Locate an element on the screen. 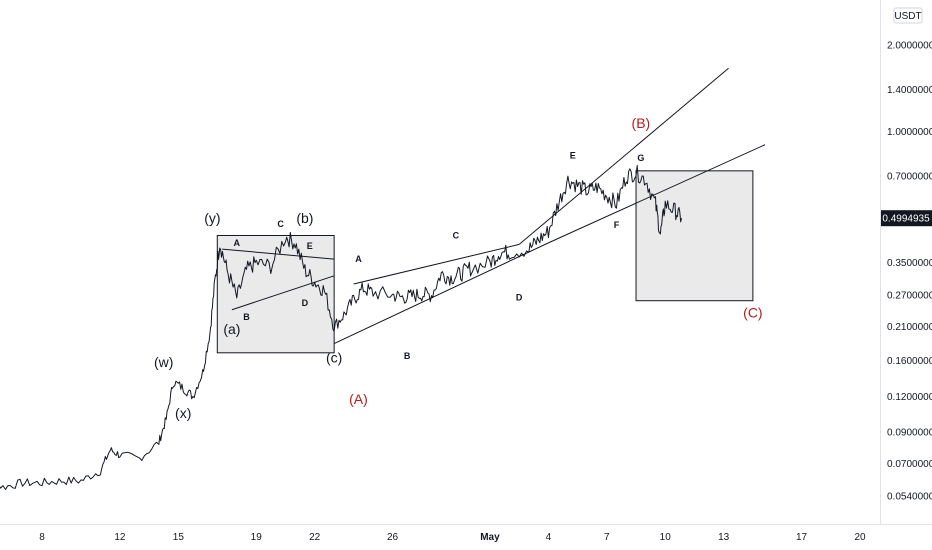 The image size is (932, 550). currency-badge-box is located at coordinates (908, 15).